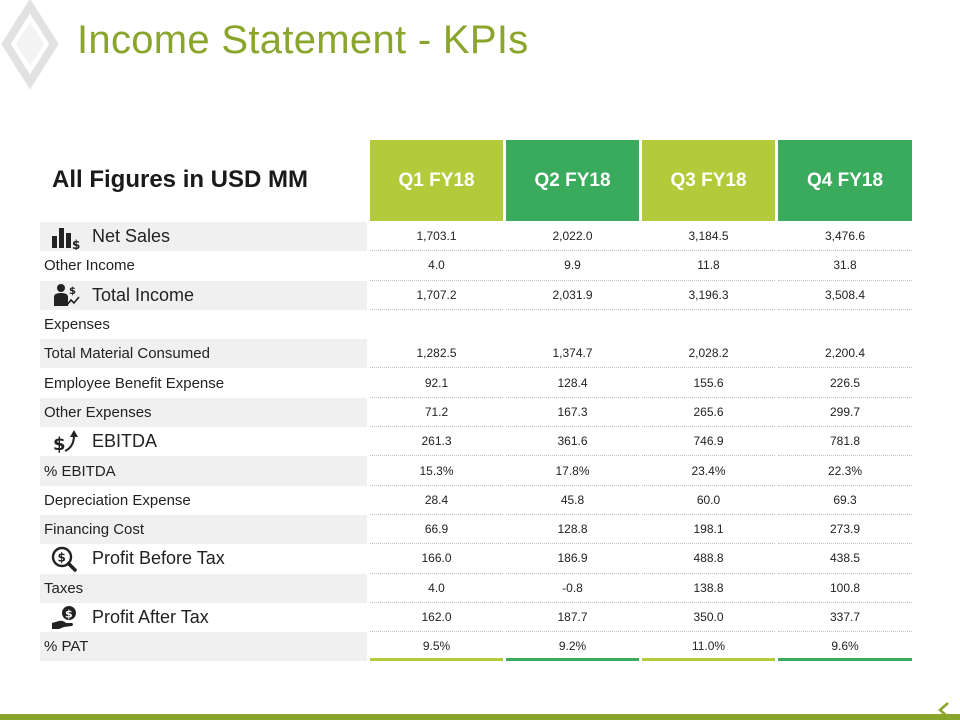 The image size is (960, 720). I want to click on table-cell: 138.8, so click(708, 588).